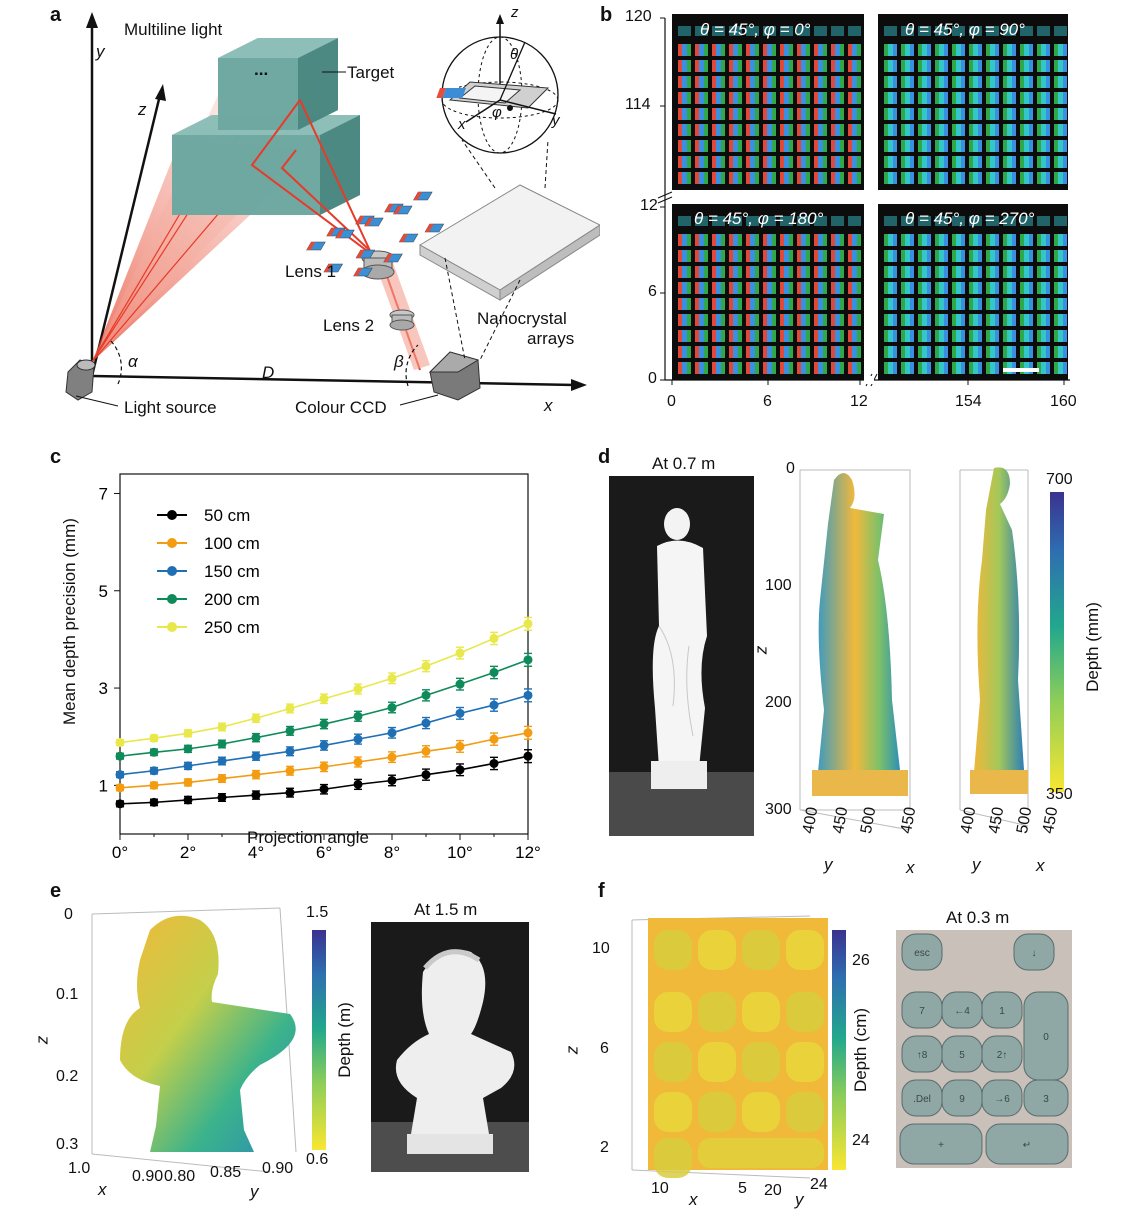  What do you see at coordinates (142, 109) in the screenshot?
I see `label-axis-z: z` at bounding box center [142, 109].